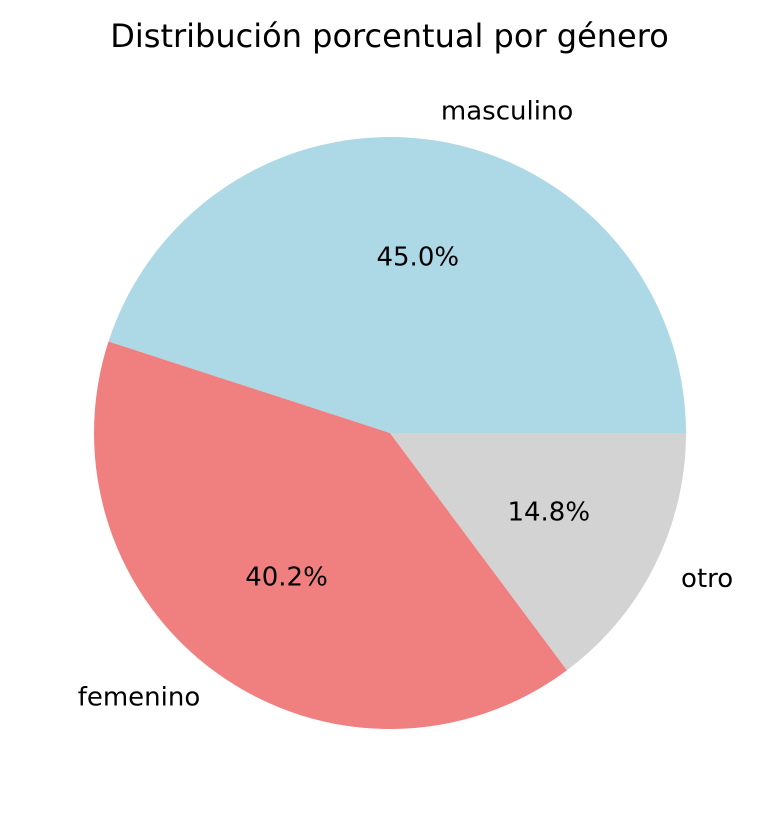 The height and width of the screenshot is (823, 779). What do you see at coordinates (417, 258) in the screenshot?
I see `percentage-label-masculino: 45.0%` at bounding box center [417, 258].